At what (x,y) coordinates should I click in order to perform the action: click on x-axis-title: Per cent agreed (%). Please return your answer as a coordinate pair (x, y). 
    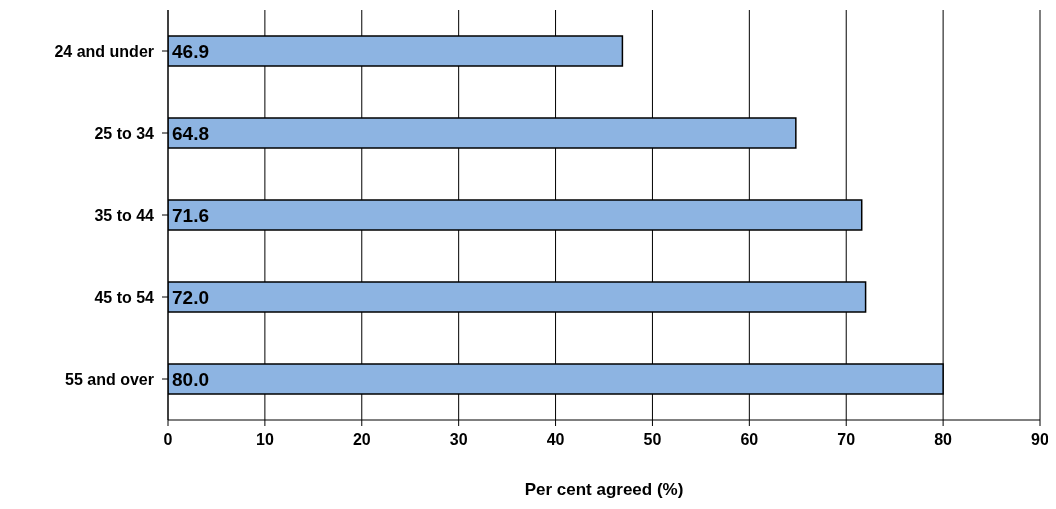
    Looking at the image, I should click on (604, 489).